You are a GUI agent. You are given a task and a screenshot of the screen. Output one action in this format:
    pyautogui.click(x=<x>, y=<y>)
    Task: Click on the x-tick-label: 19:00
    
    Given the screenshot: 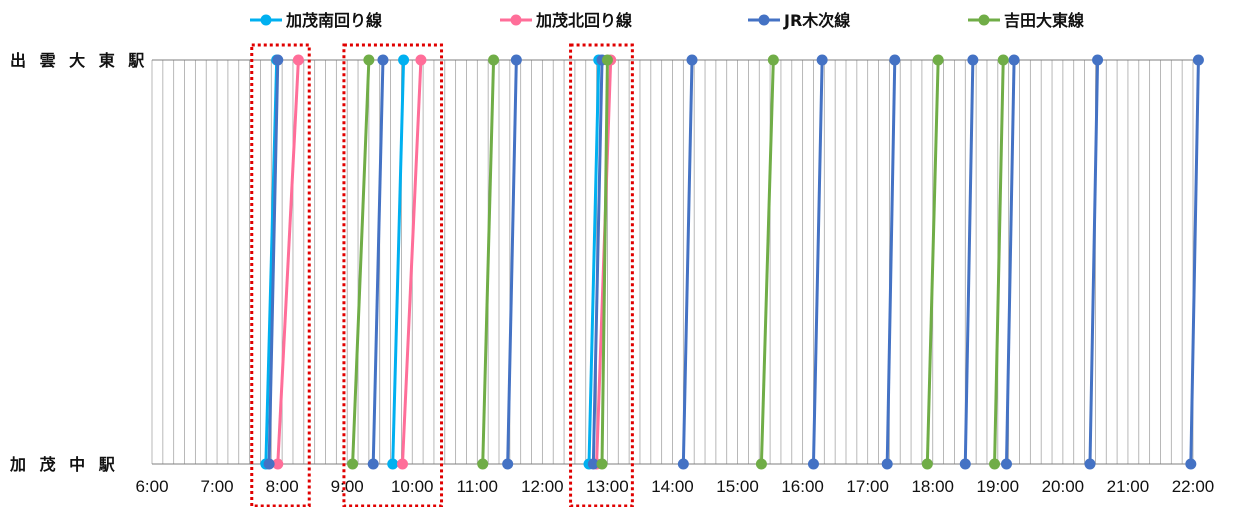 What is the action you would take?
    pyautogui.click(x=998, y=486)
    